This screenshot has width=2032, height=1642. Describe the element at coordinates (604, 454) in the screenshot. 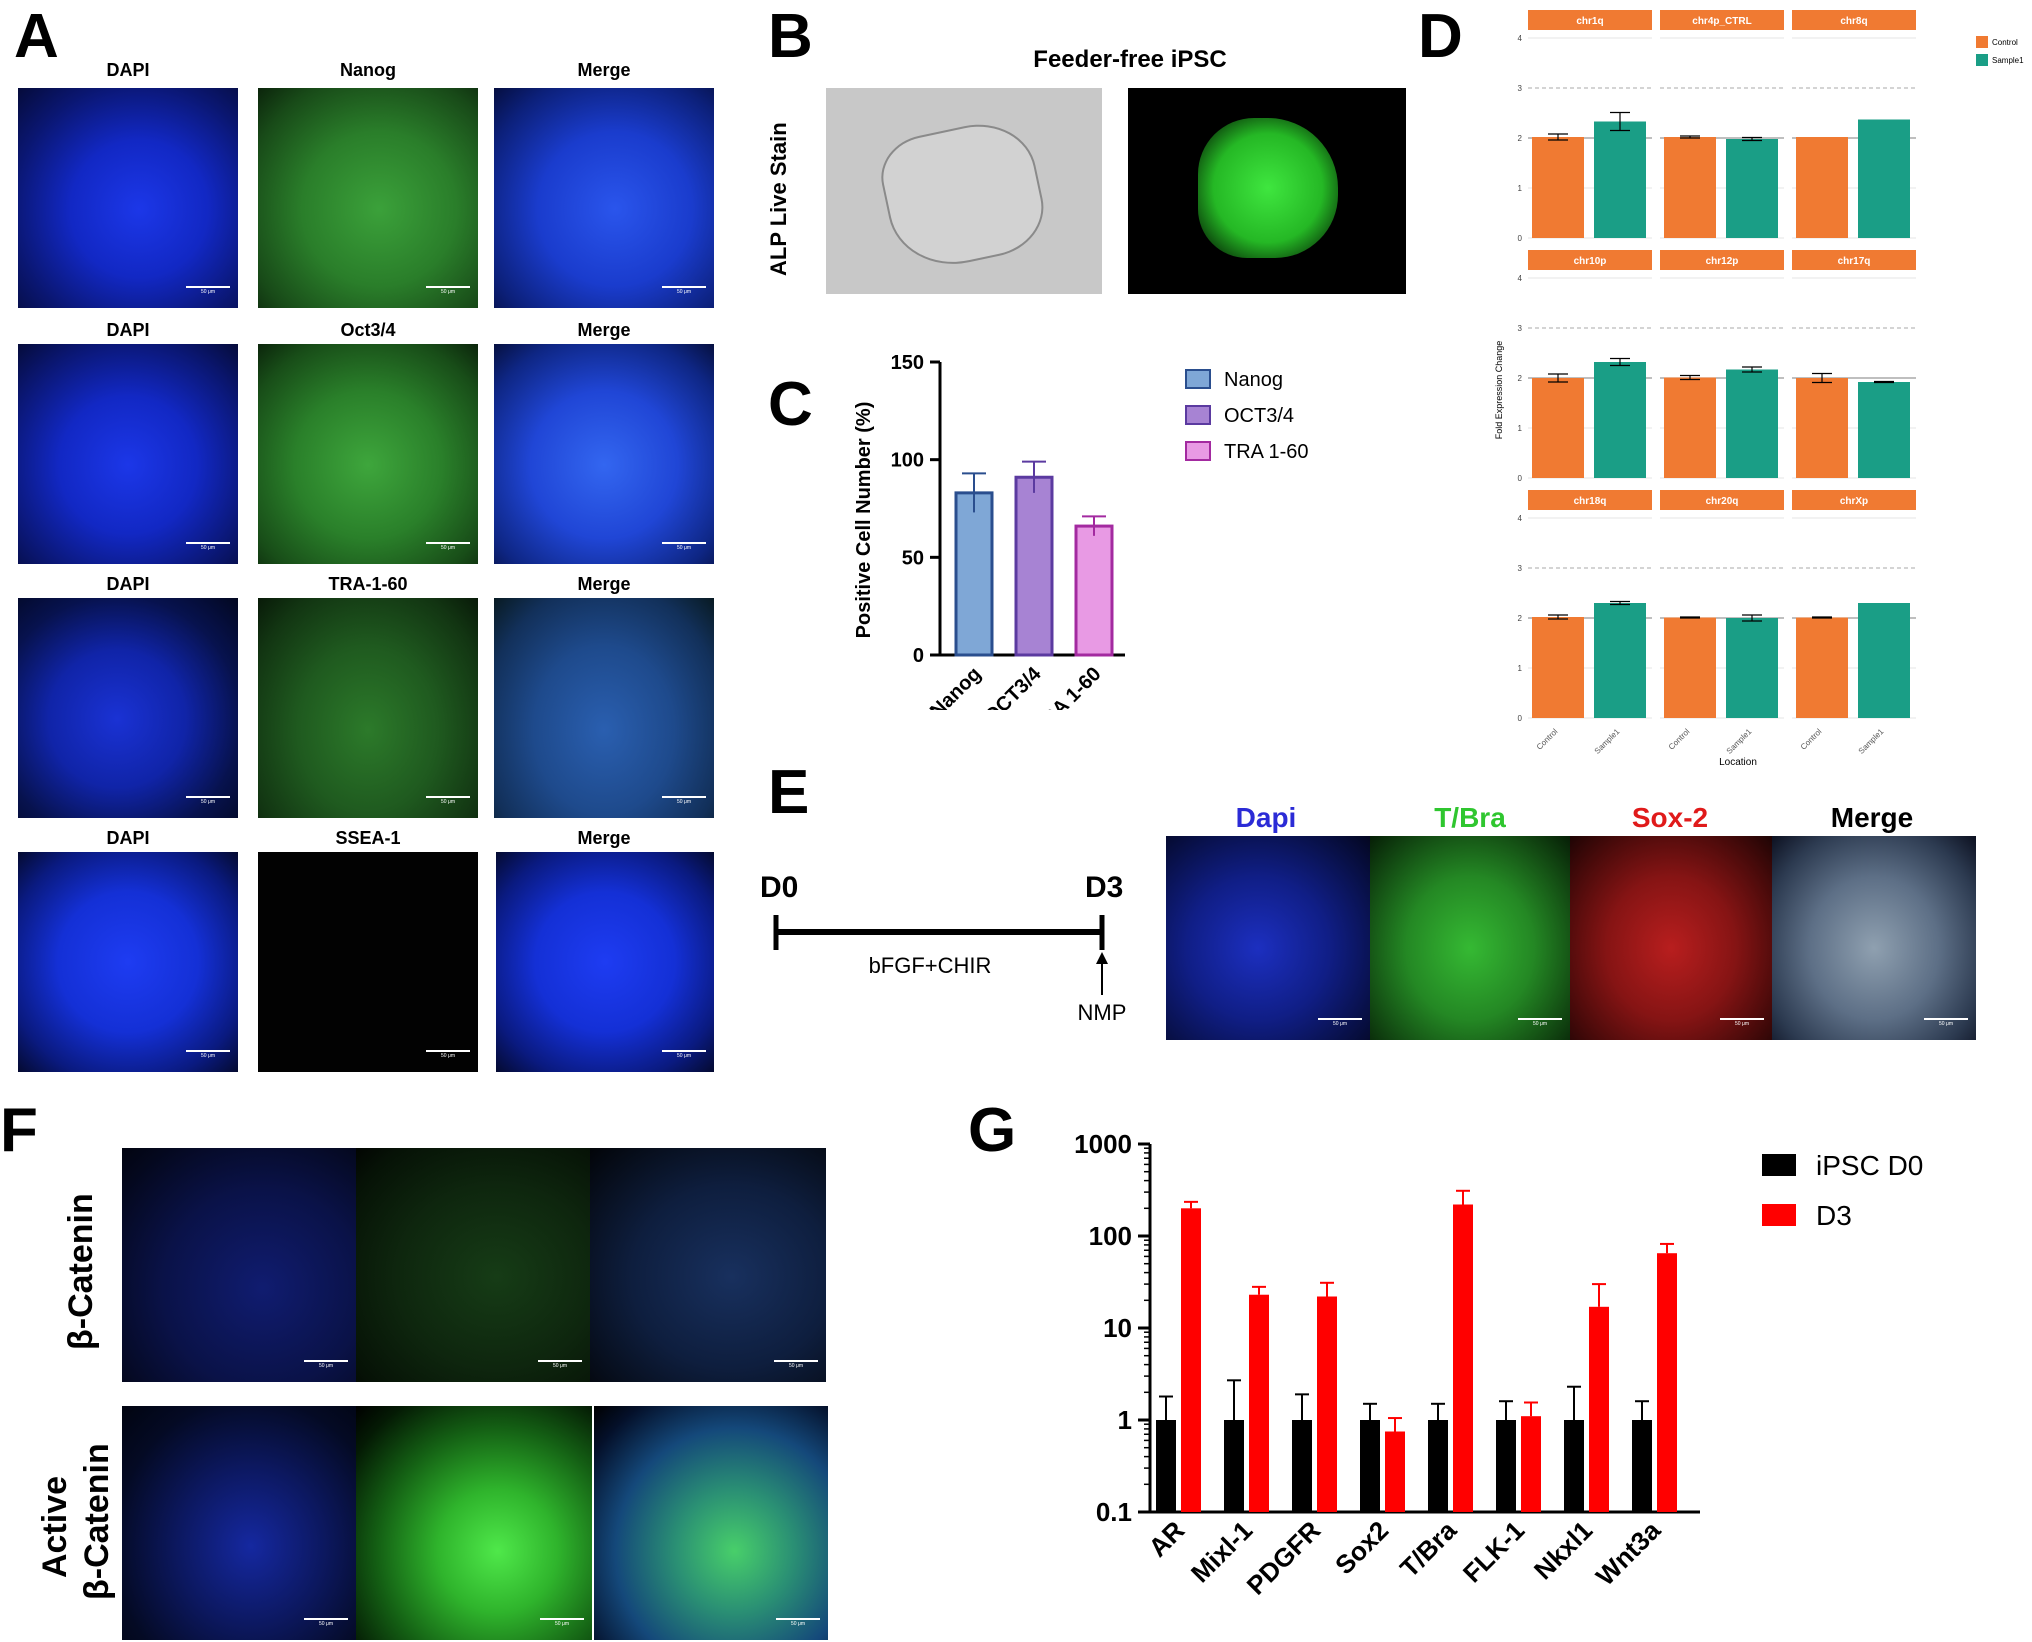

I see `micrograph-merge-oct34: 50 μm` at that location.